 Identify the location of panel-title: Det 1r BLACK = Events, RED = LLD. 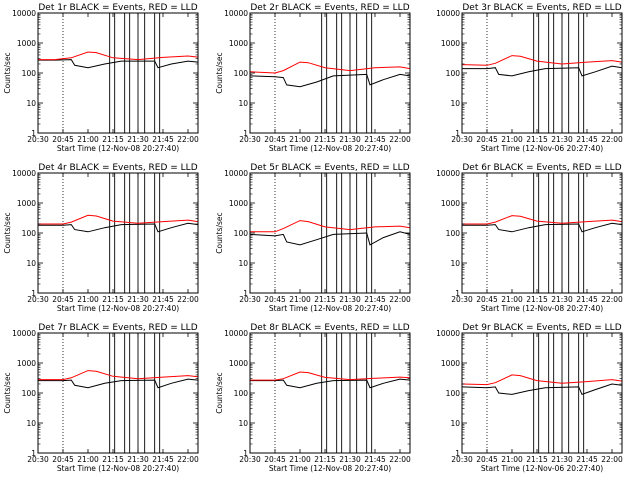
(117, 8).